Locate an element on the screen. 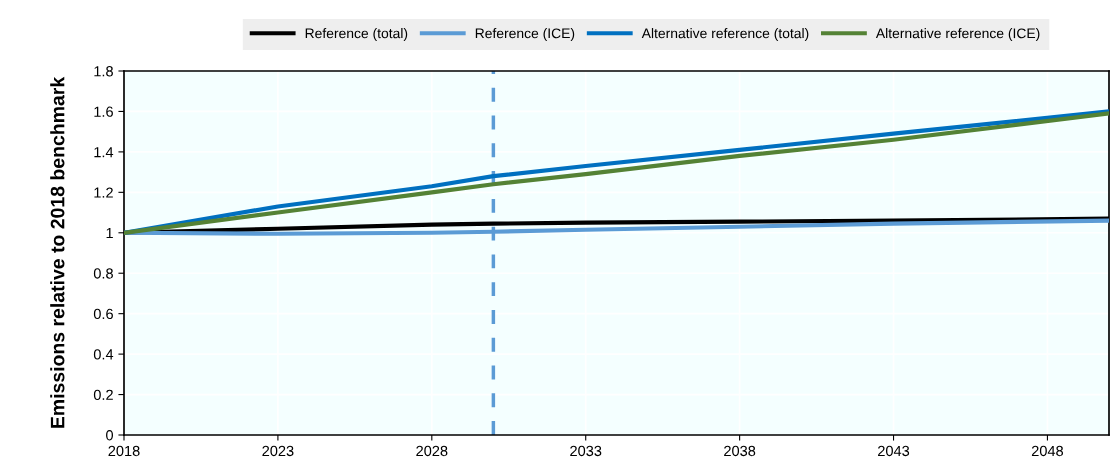  y-tick-label: 1.2 is located at coordinates (103, 192).